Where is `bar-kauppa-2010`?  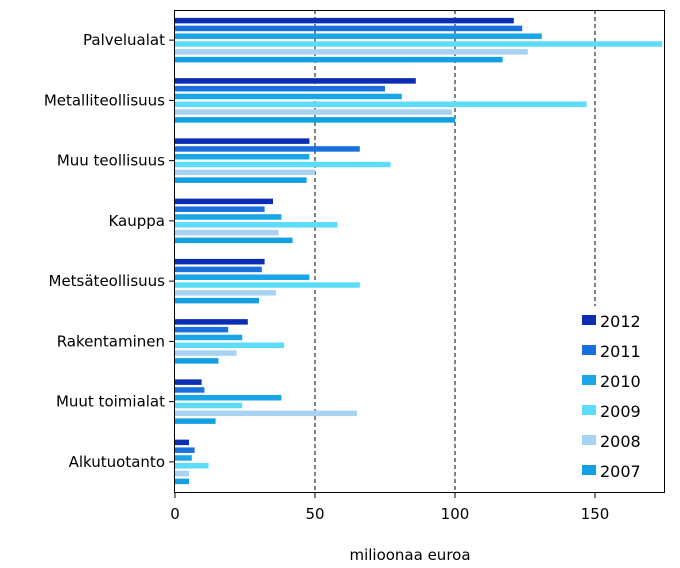 bar-kauppa-2010 is located at coordinates (228, 217).